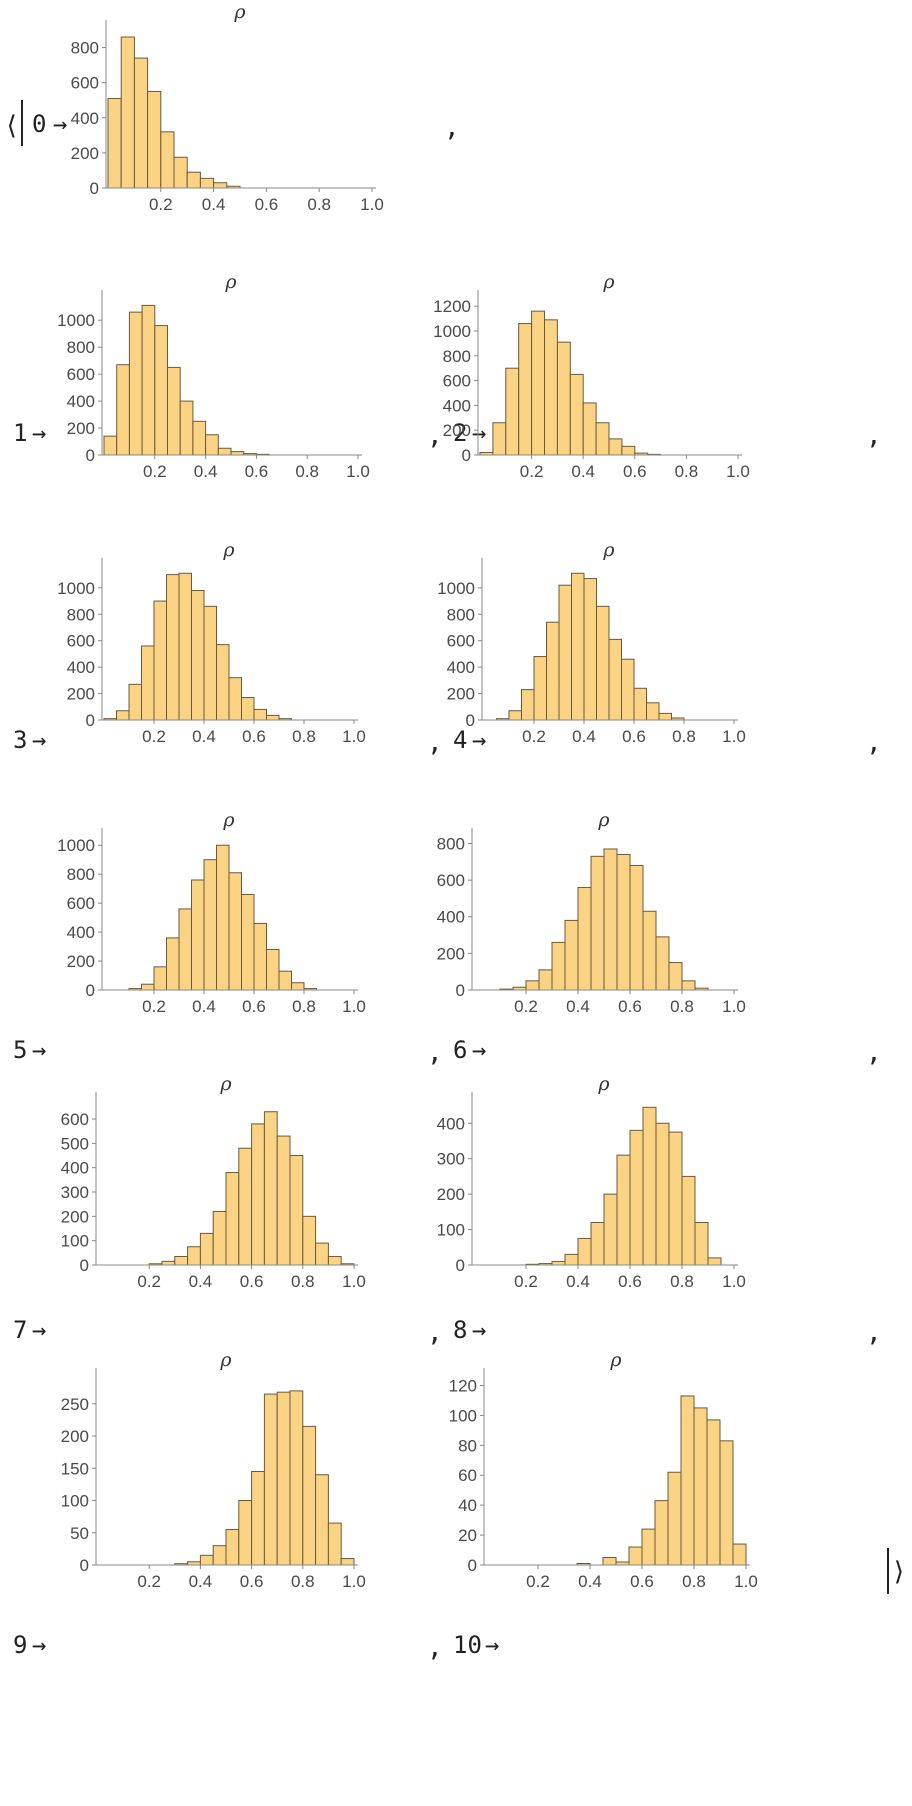 This screenshot has width=912, height=1806. I want to click on histogram-3: 0.2 0.4 0.6 0.8 1.0 0 200 400 600 800 1000 ρ, so click(211, 642).